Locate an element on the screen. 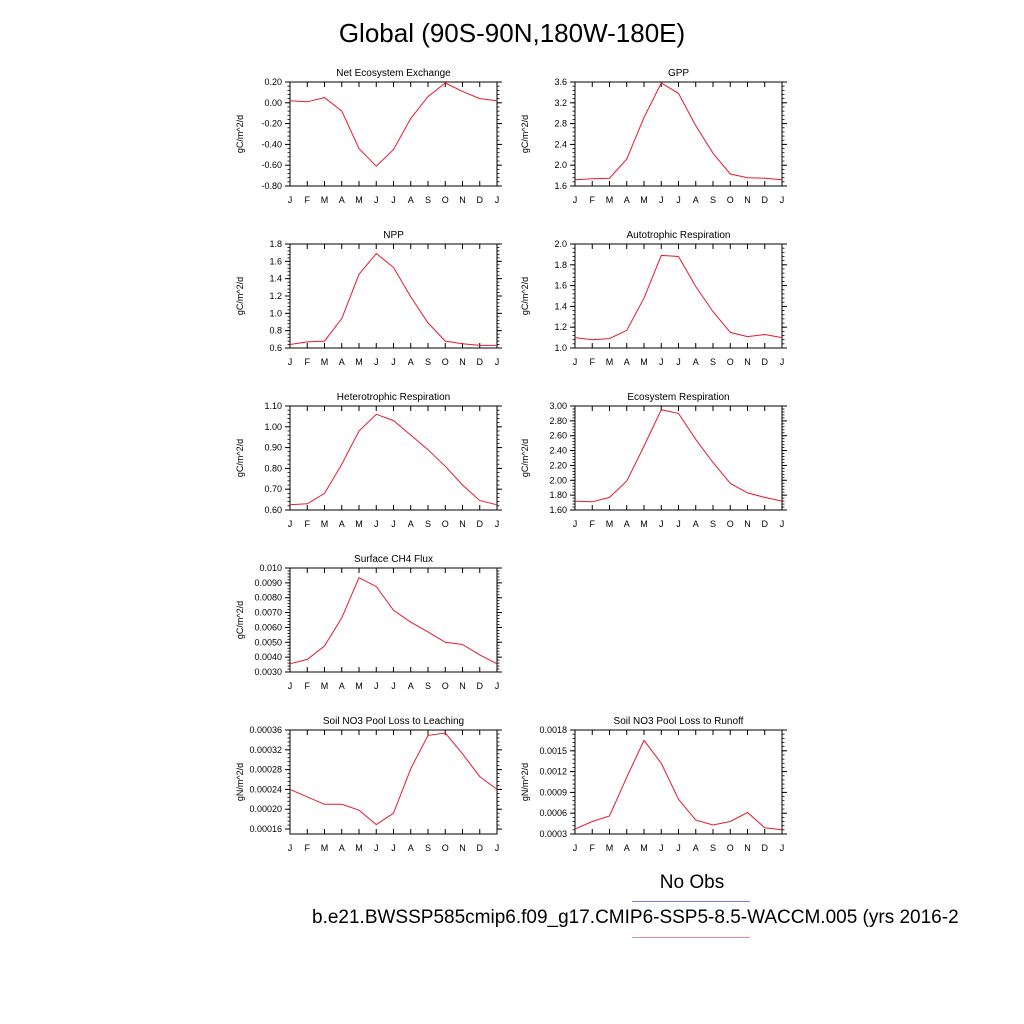 The image size is (1024, 1024). y-tick-label: 0.0070 is located at coordinates (268, 613).